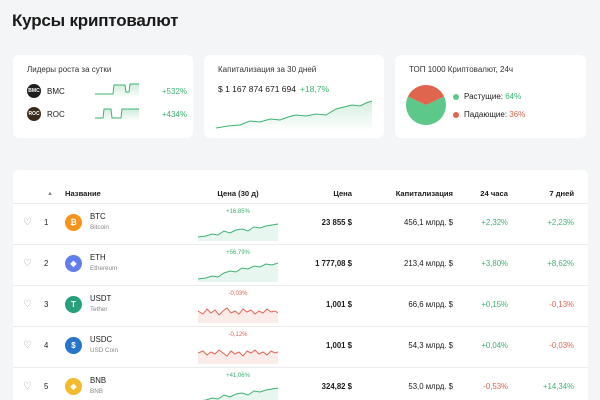 This screenshot has width=600, height=400. Describe the element at coordinates (238, 335) in the screenshot. I see `sparkline-change: -0,12%` at that location.